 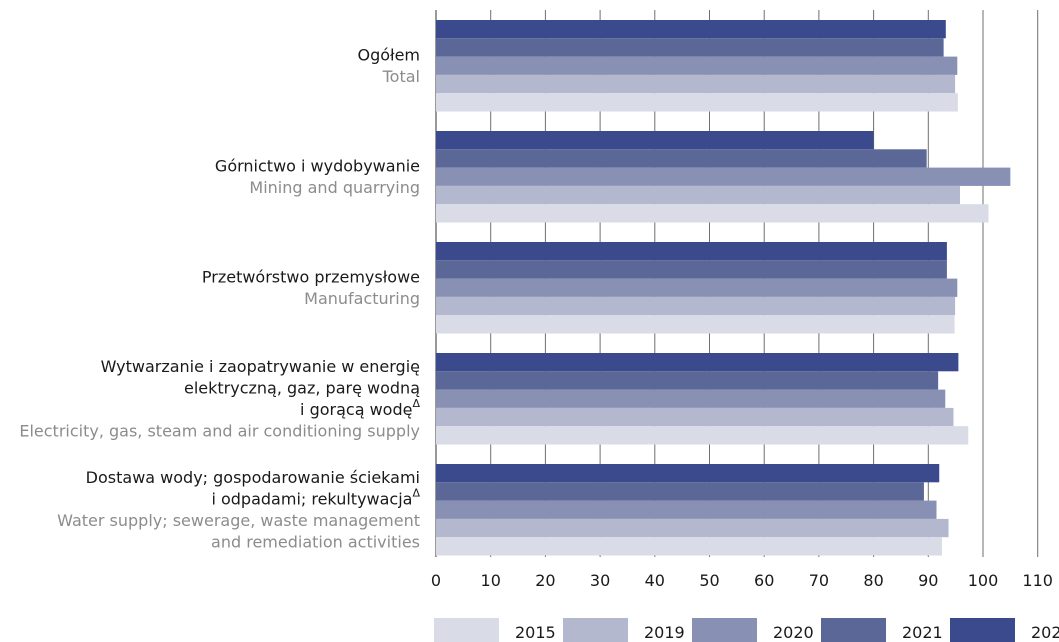 What do you see at coordinates (360, 408) in the screenshot?
I see `category-label-pl-3-2: i gorącą wodęΔ` at bounding box center [360, 408].